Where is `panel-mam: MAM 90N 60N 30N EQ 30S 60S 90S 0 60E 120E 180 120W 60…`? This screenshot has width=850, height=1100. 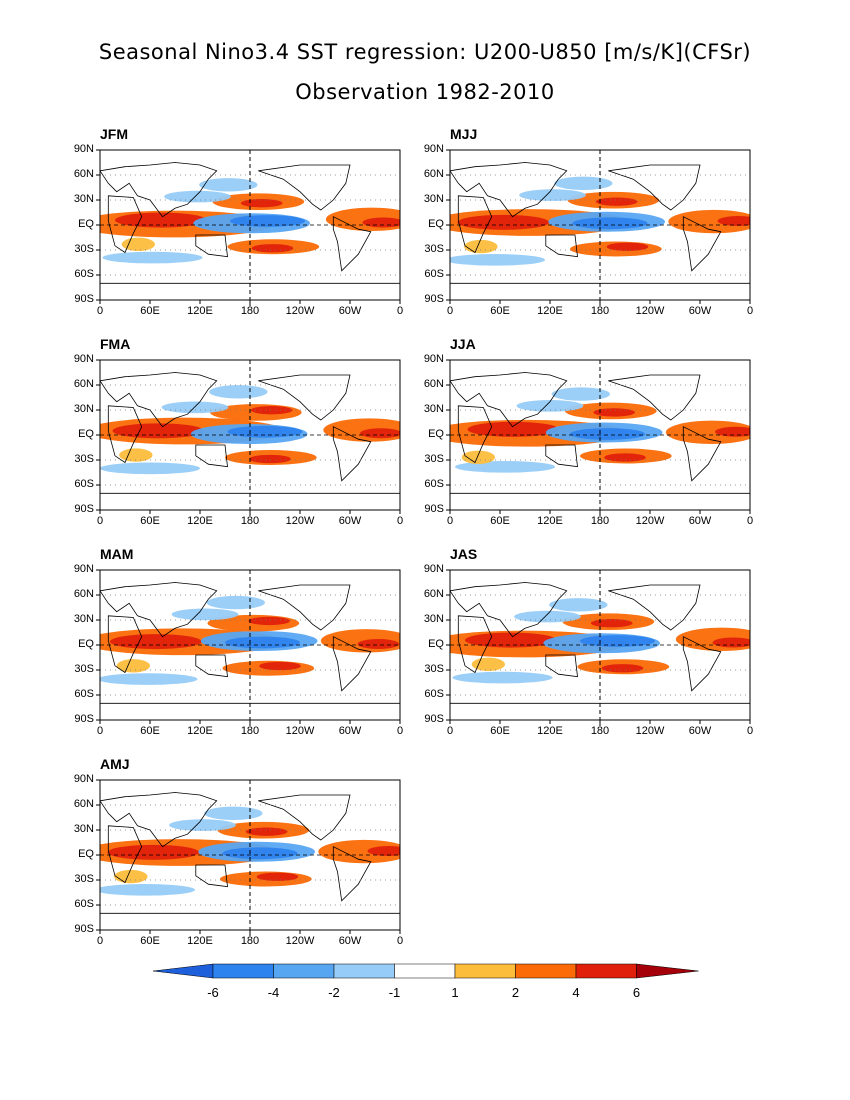
panel-mam: MAM 90N 60N 30N EQ 30S 60S 90S 0 60E 120E 180 120W 60… is located at coordinates (236, 652).